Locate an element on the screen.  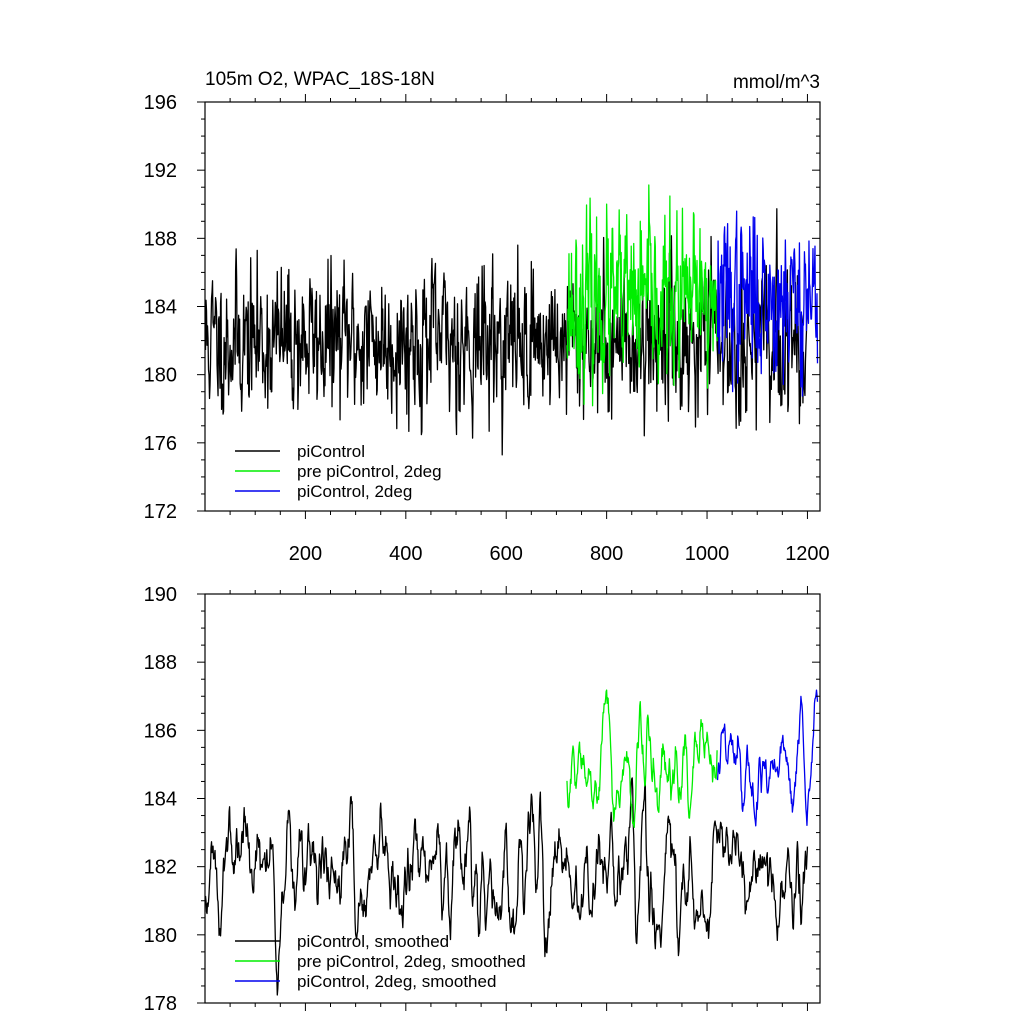
legend-label-1: pre piControl, 2deg, smoothed is located at coordinates (411, 961).